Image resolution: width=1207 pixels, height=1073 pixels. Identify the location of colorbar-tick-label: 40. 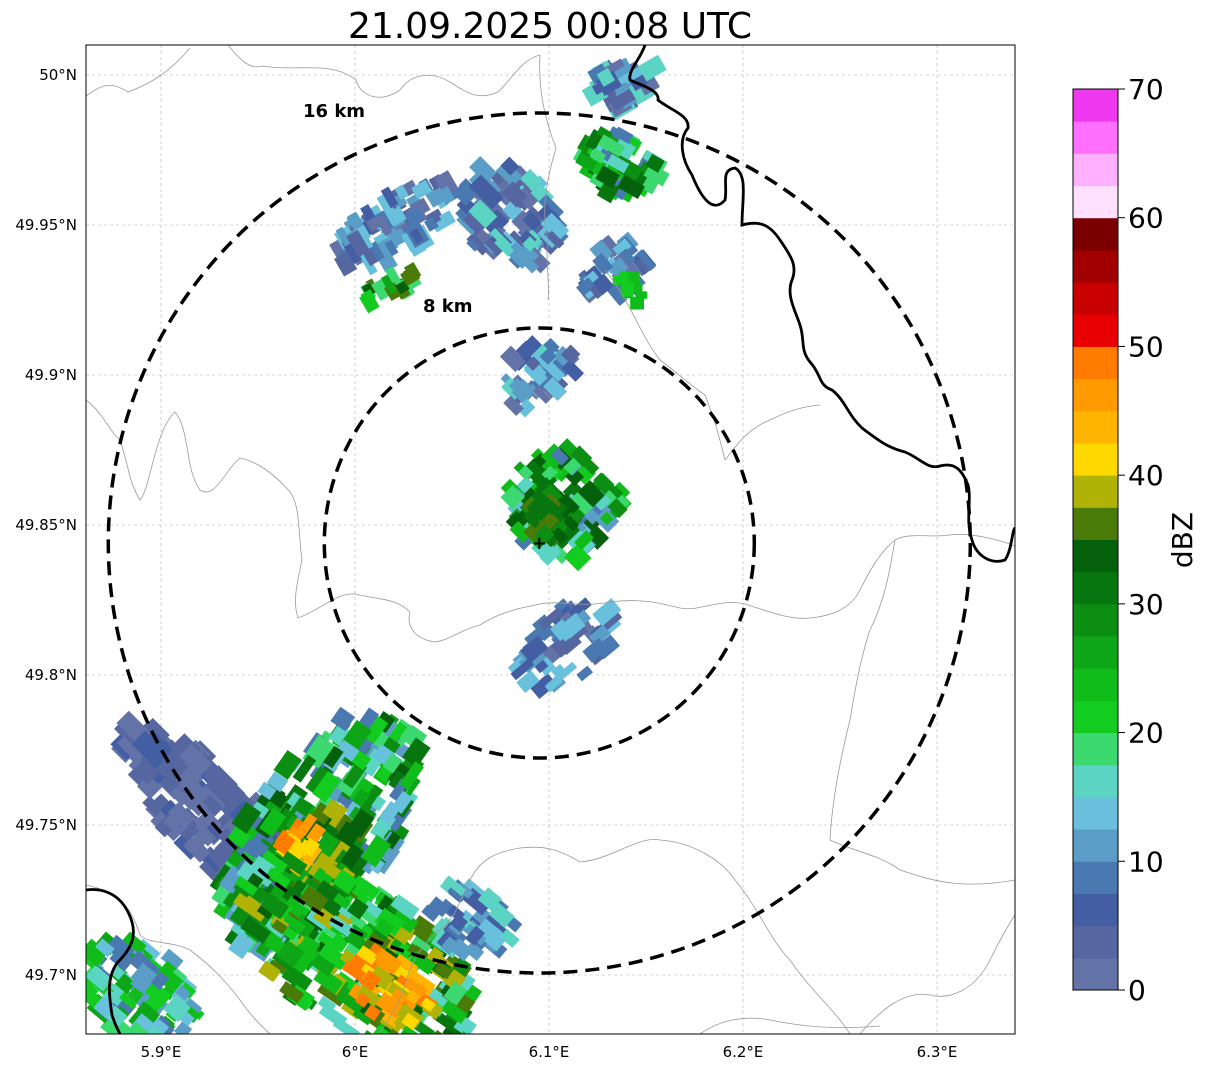
(1146, 475).